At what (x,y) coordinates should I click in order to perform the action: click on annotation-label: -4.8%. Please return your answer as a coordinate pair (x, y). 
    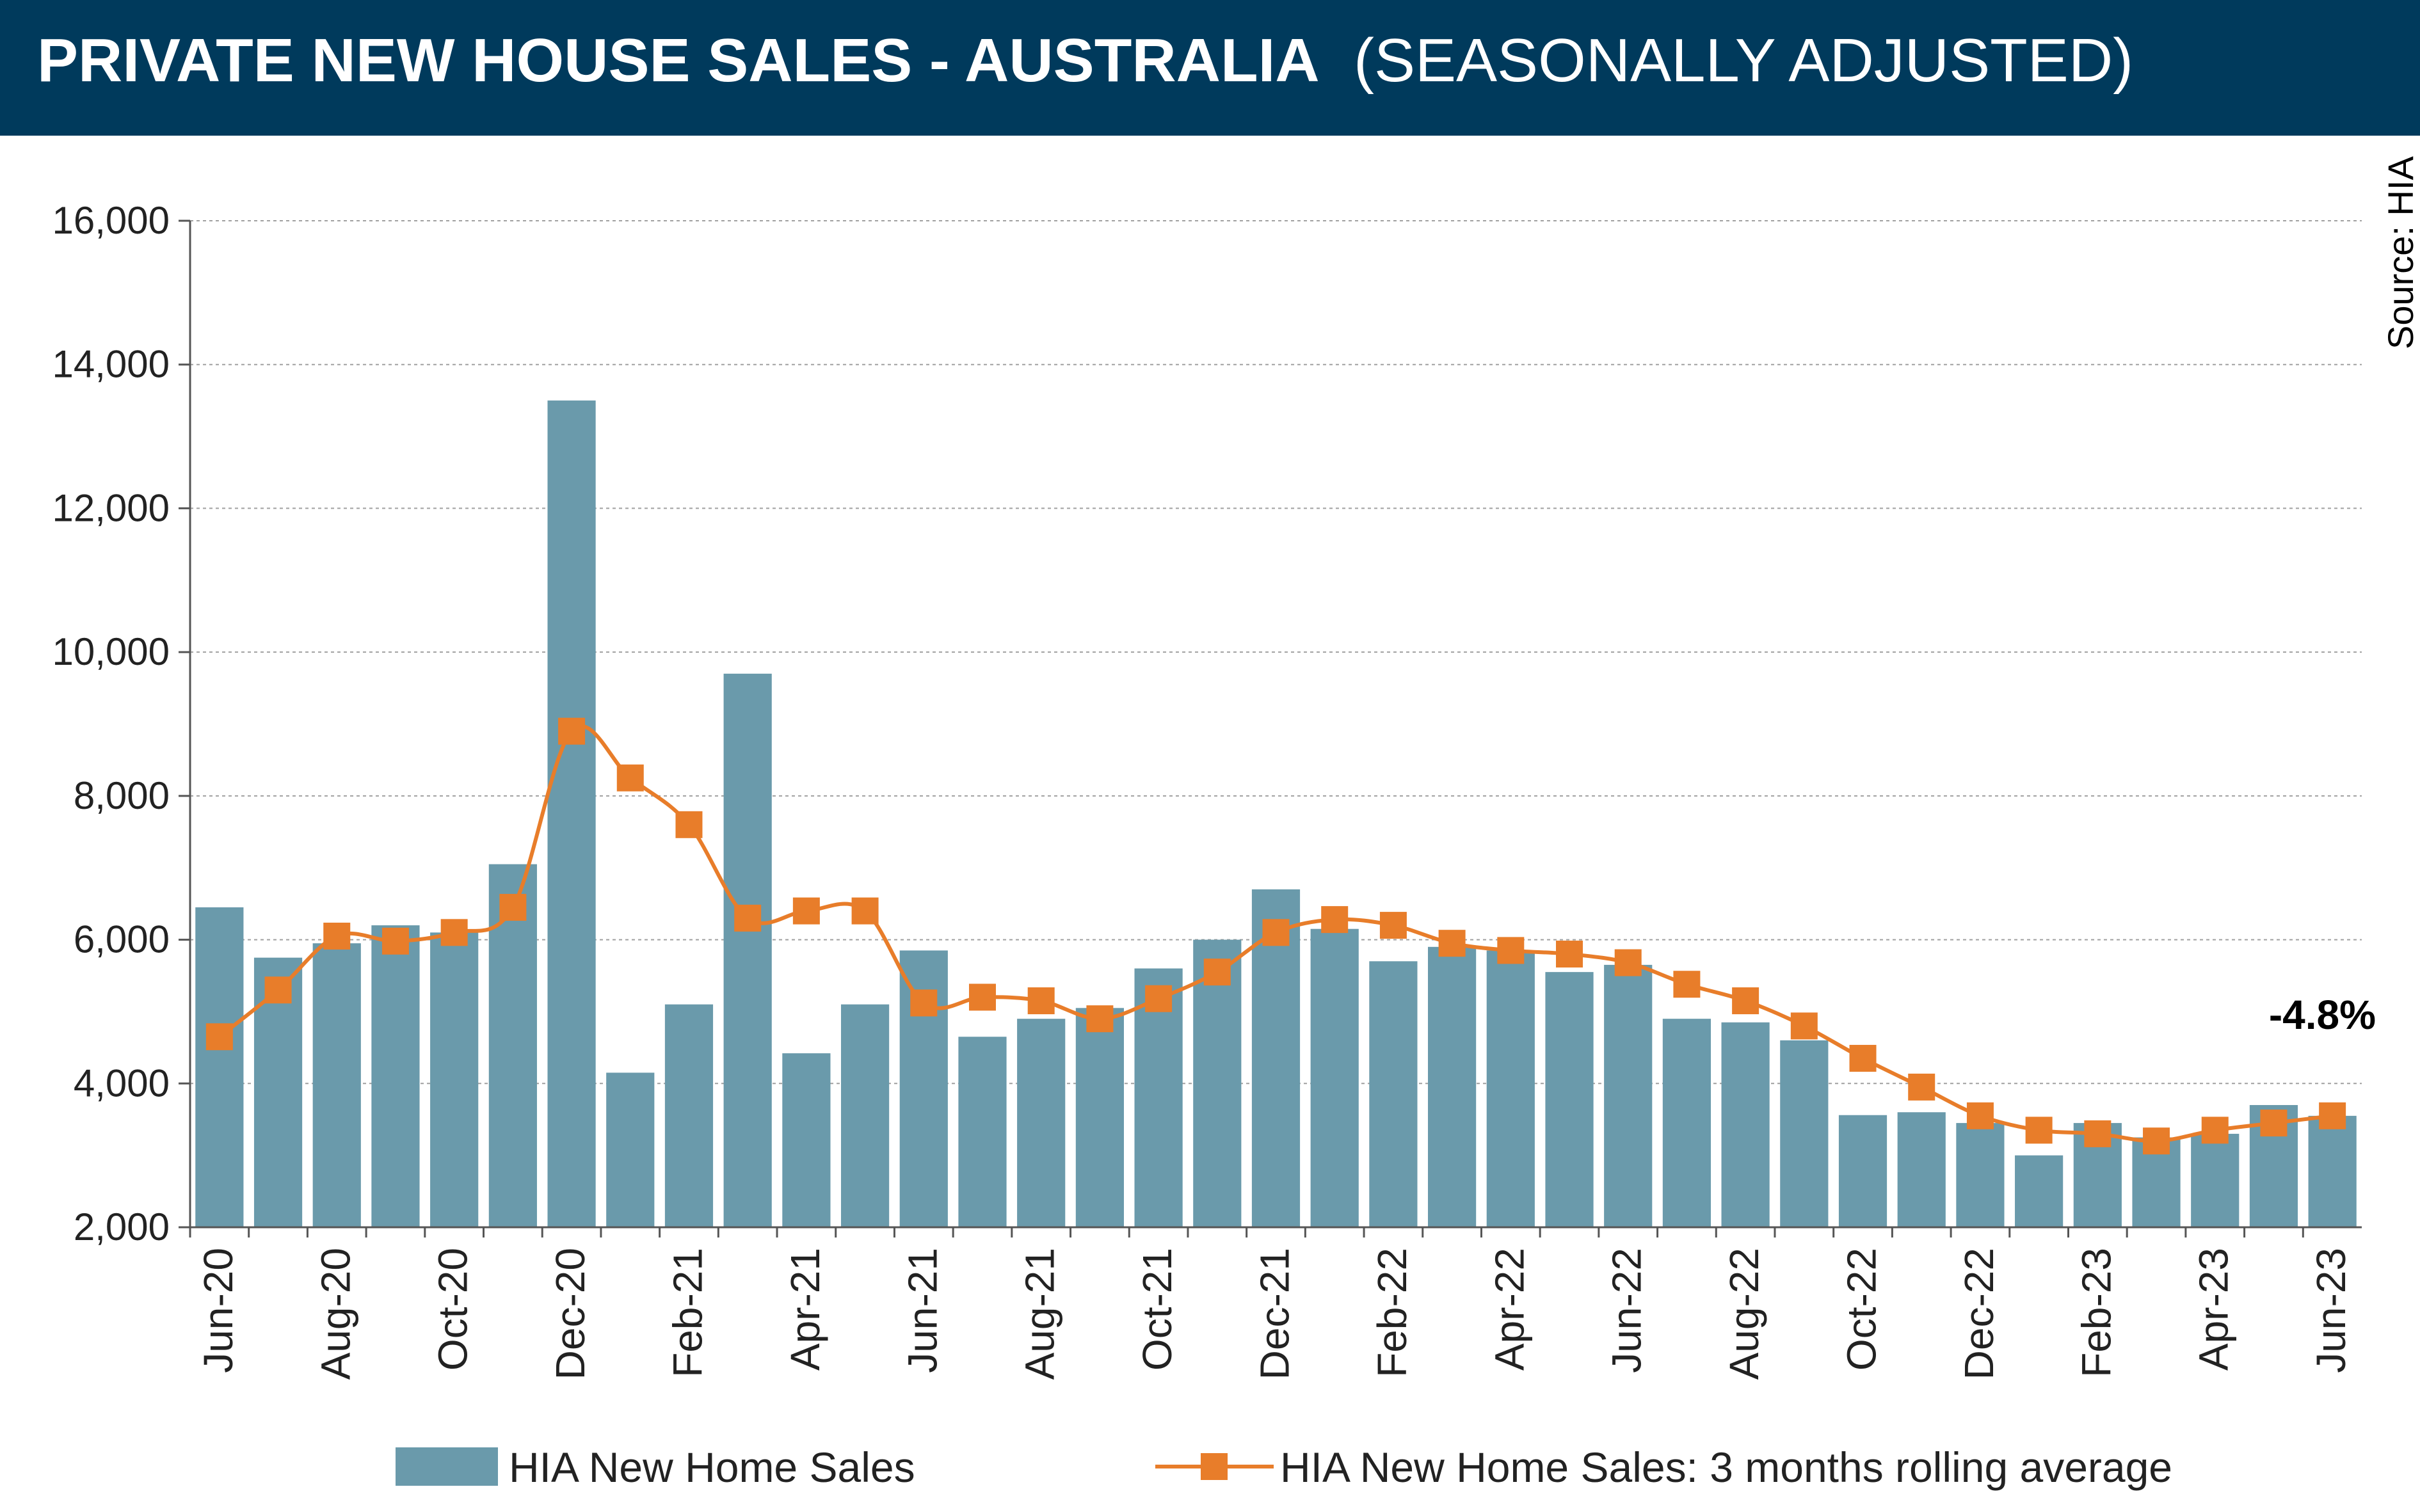
    Looking at the image, I should click on (2322, 1015).